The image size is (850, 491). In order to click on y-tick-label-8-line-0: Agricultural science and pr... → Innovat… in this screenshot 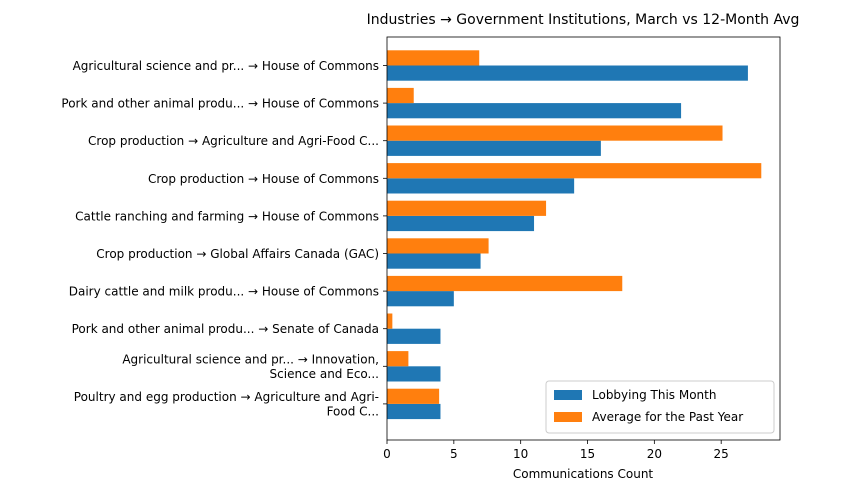, I will do `click(250, 360)`.